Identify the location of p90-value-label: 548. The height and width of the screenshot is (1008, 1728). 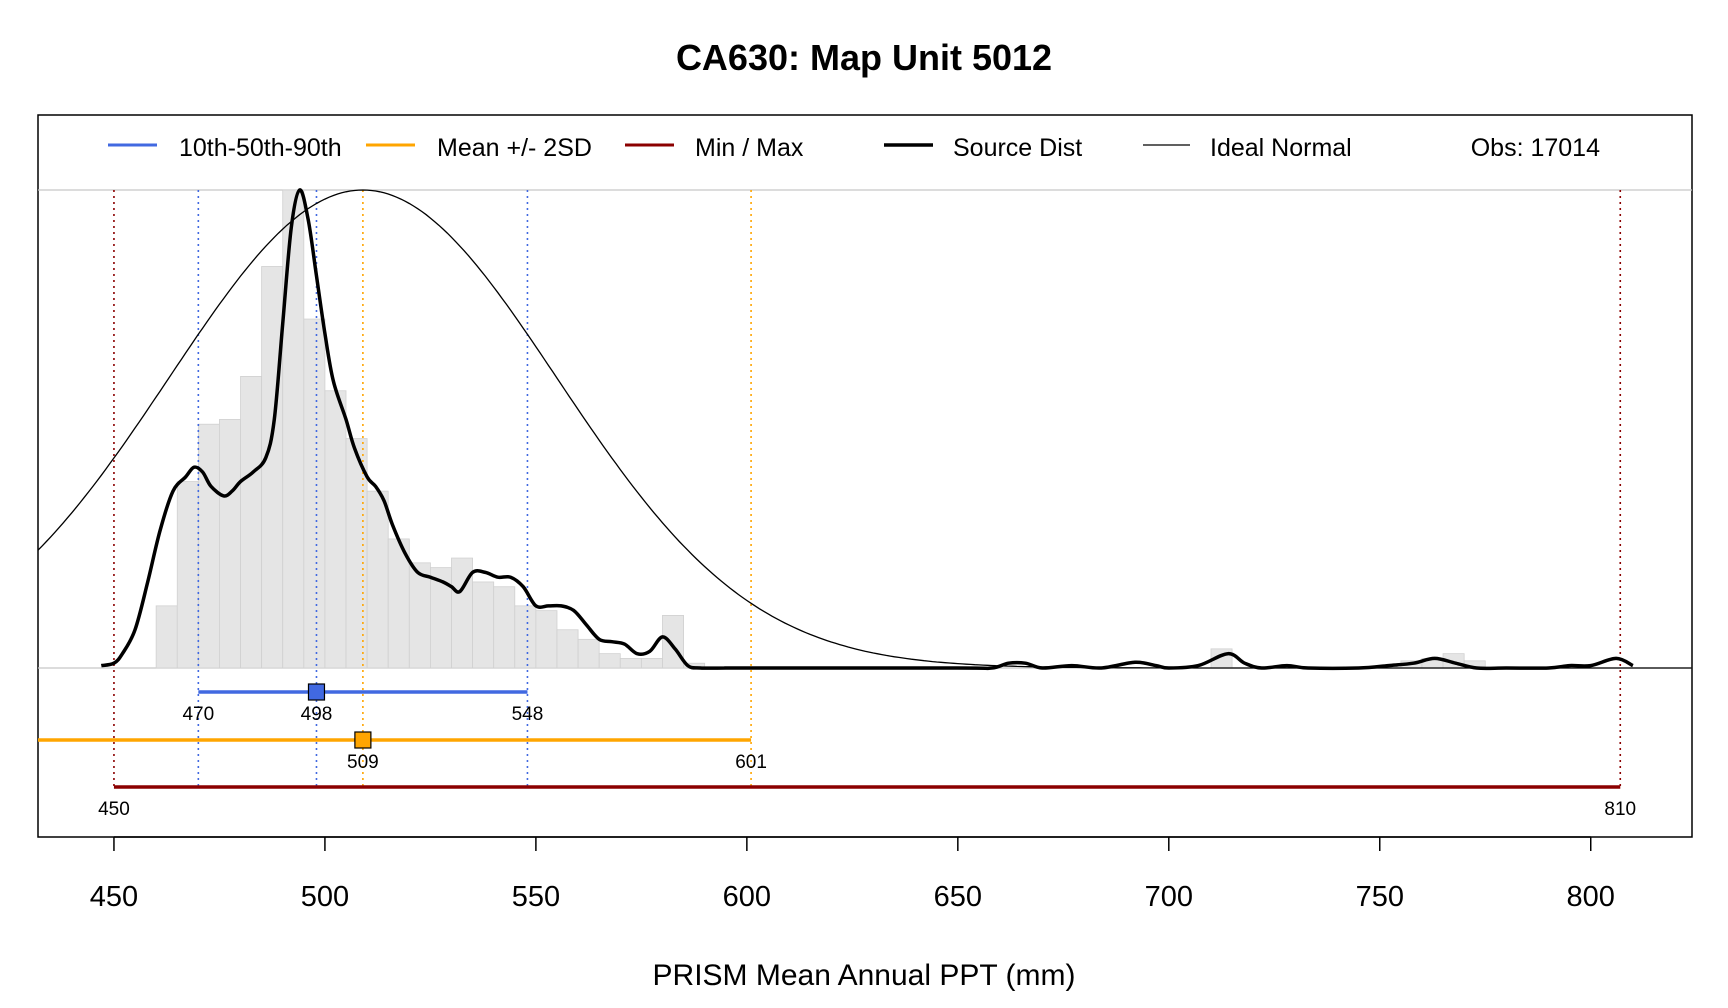
(528, 714).